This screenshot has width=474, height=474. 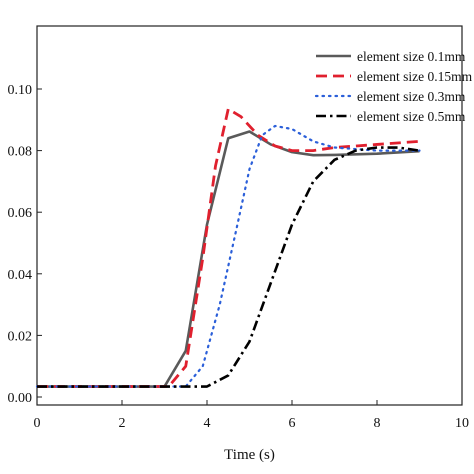 What do you see at coordinates (20, 152) in the screenshot?
I see `y-tick-label: 0.08` at bounding box center [20, 152].